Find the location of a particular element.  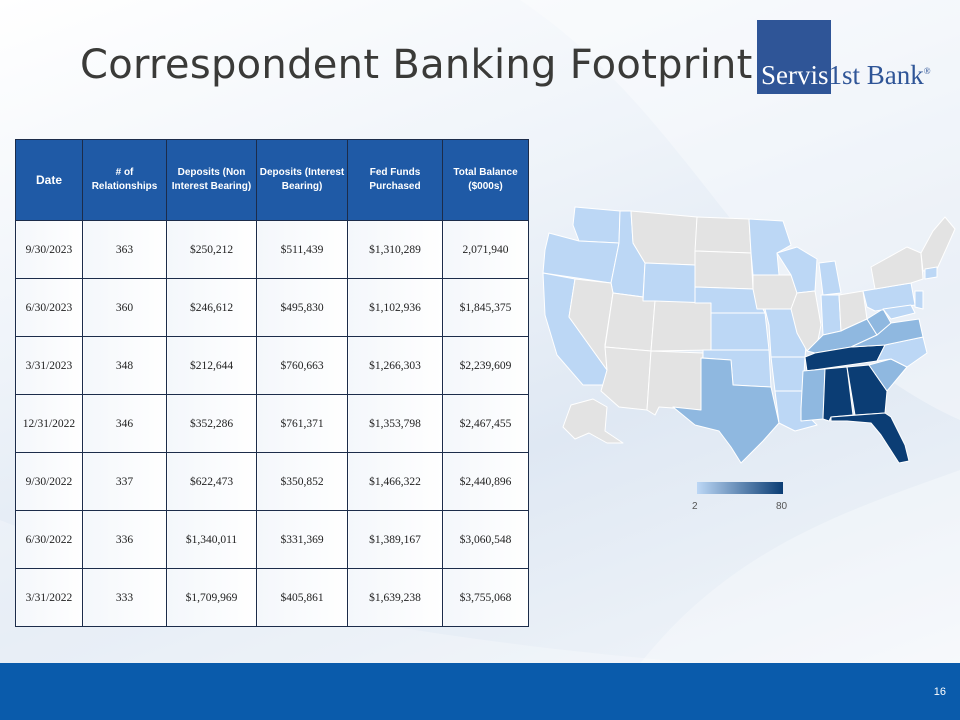

cell-deposits-non-interest: $622,473 is located at coordinates (211, 481).